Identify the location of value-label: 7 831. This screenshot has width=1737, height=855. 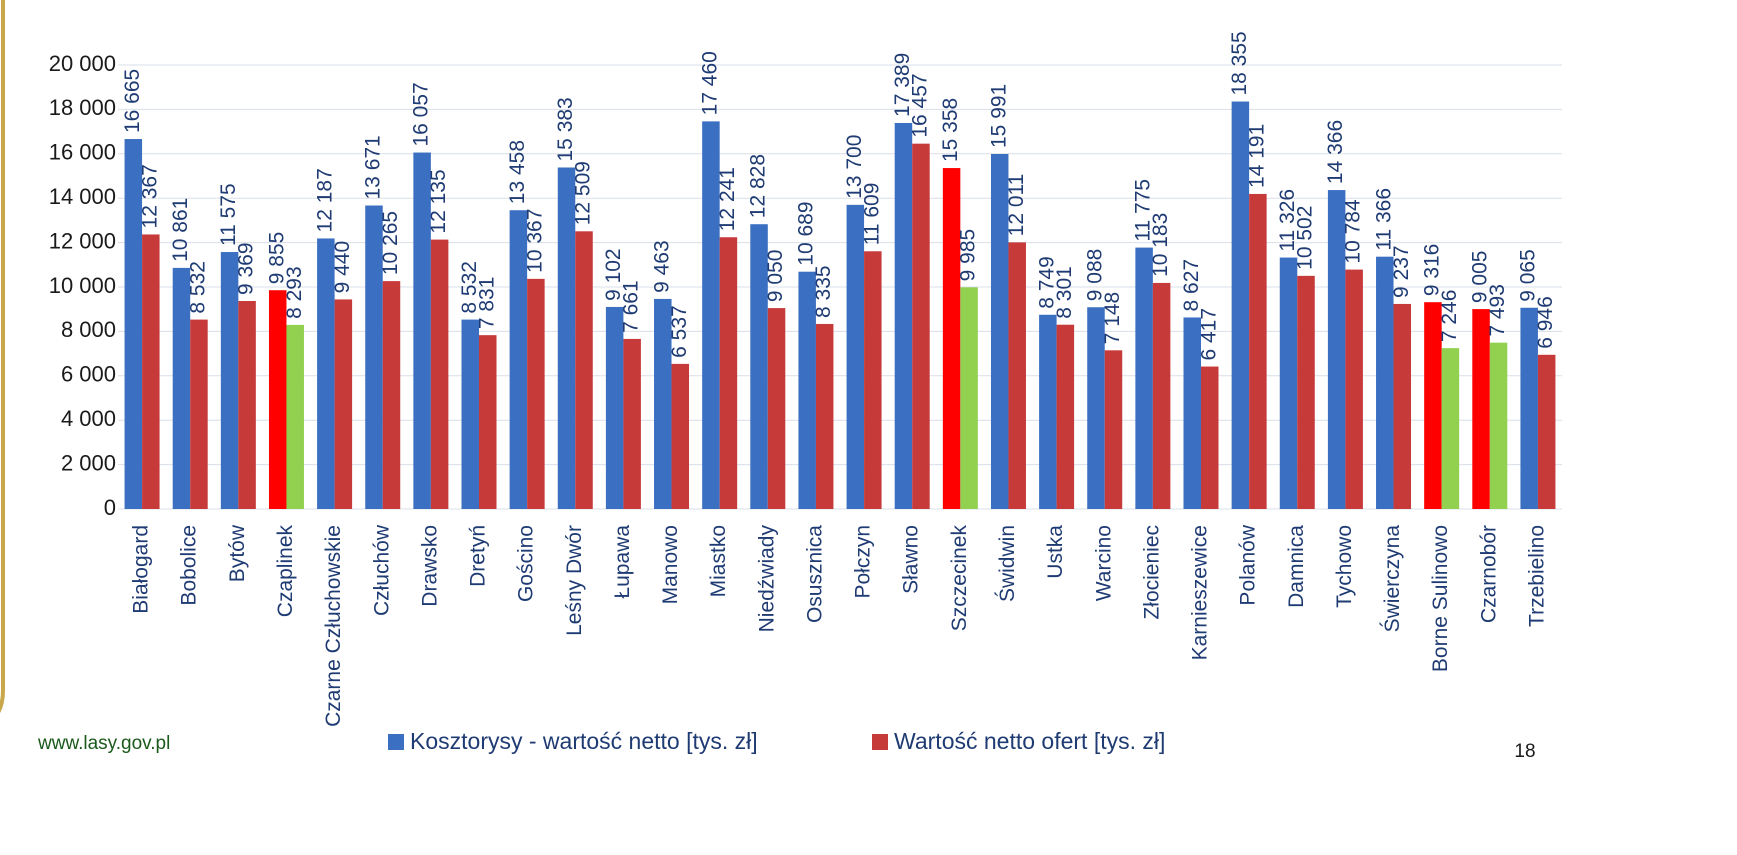
(486, 303).